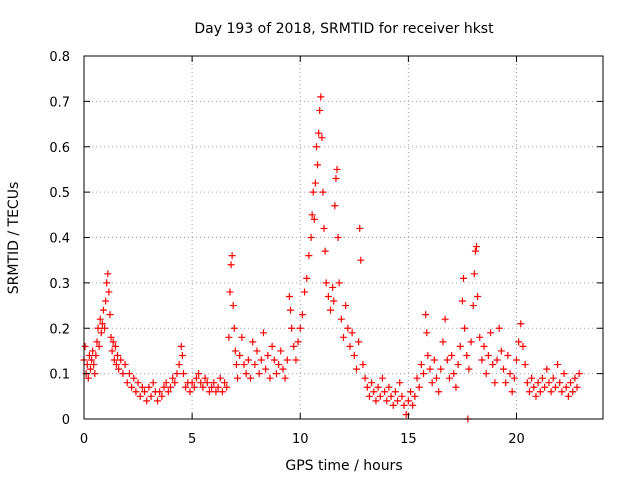  I want to click on x-tick-label: 5, so click(192, 439).